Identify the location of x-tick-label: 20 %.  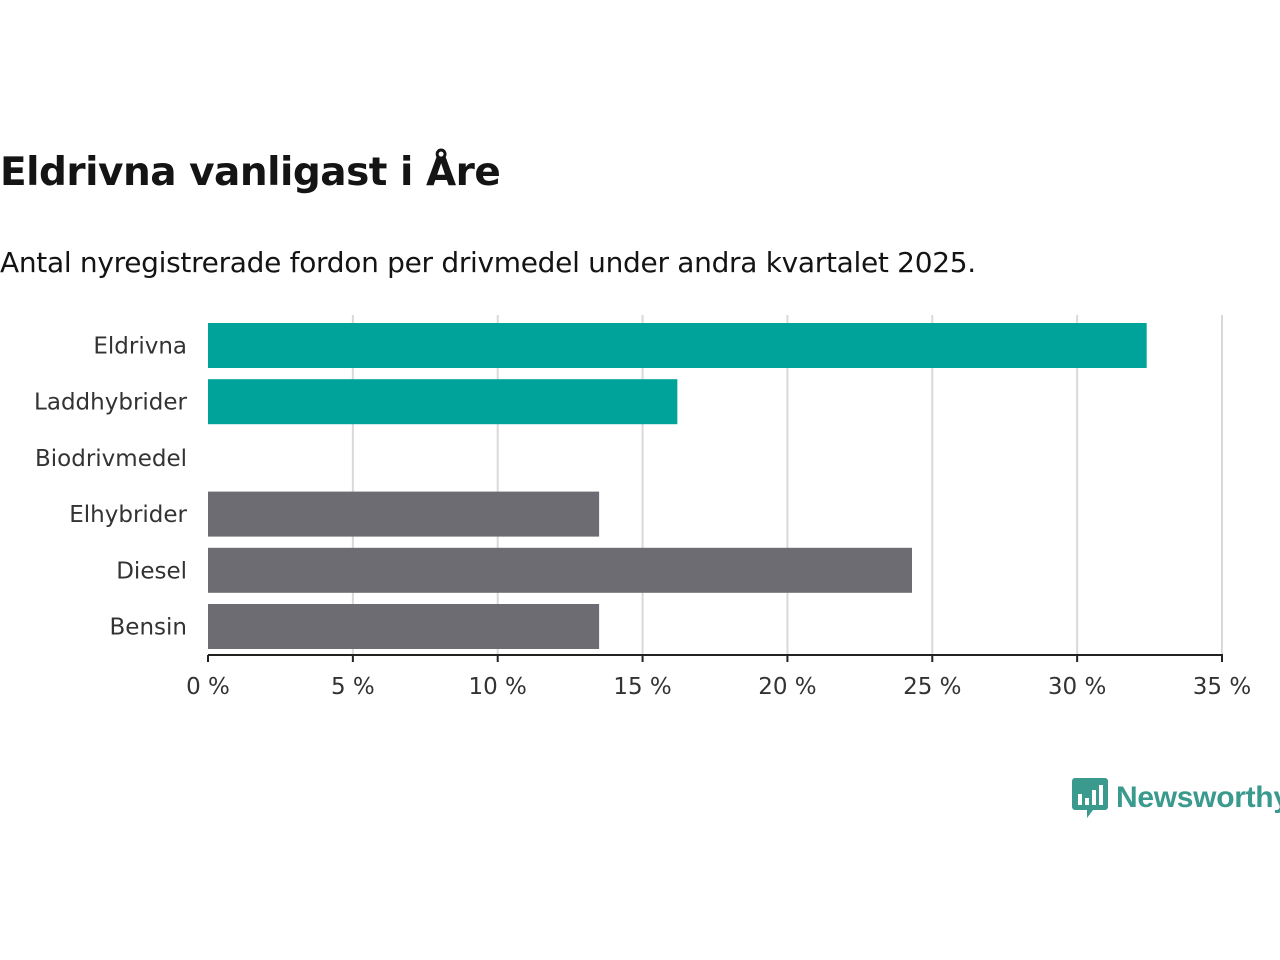
(787, 687).